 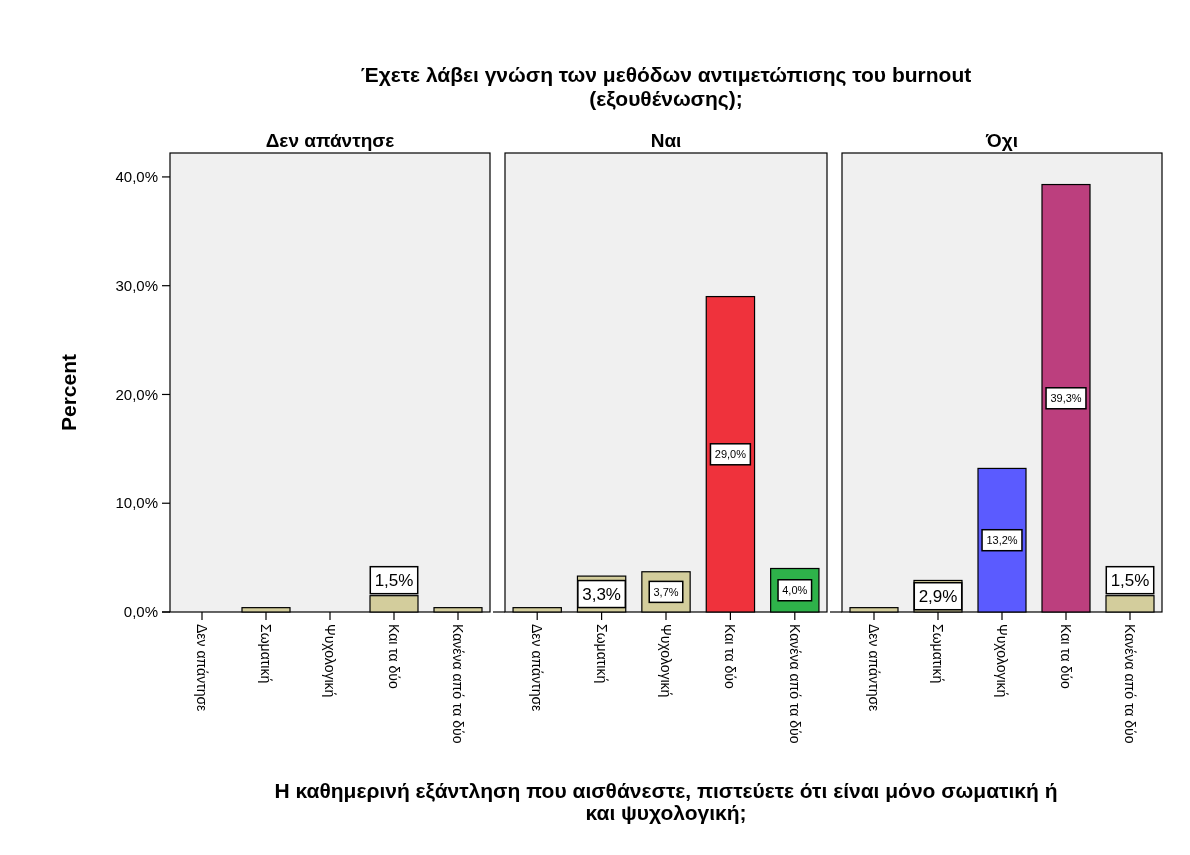 What do you see at coordinates (136, 503) in the screenshot?
I see `y-tick-label: 10,0%` at bounding box center [136, 503].